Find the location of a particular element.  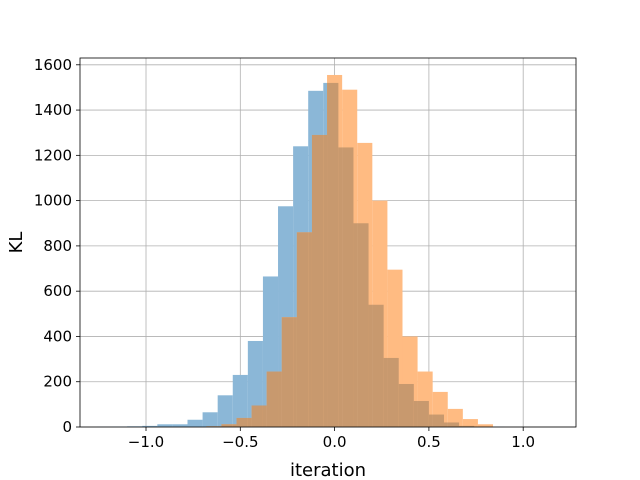

y-tick-label: 1600 is located at coordinates (53, 65).